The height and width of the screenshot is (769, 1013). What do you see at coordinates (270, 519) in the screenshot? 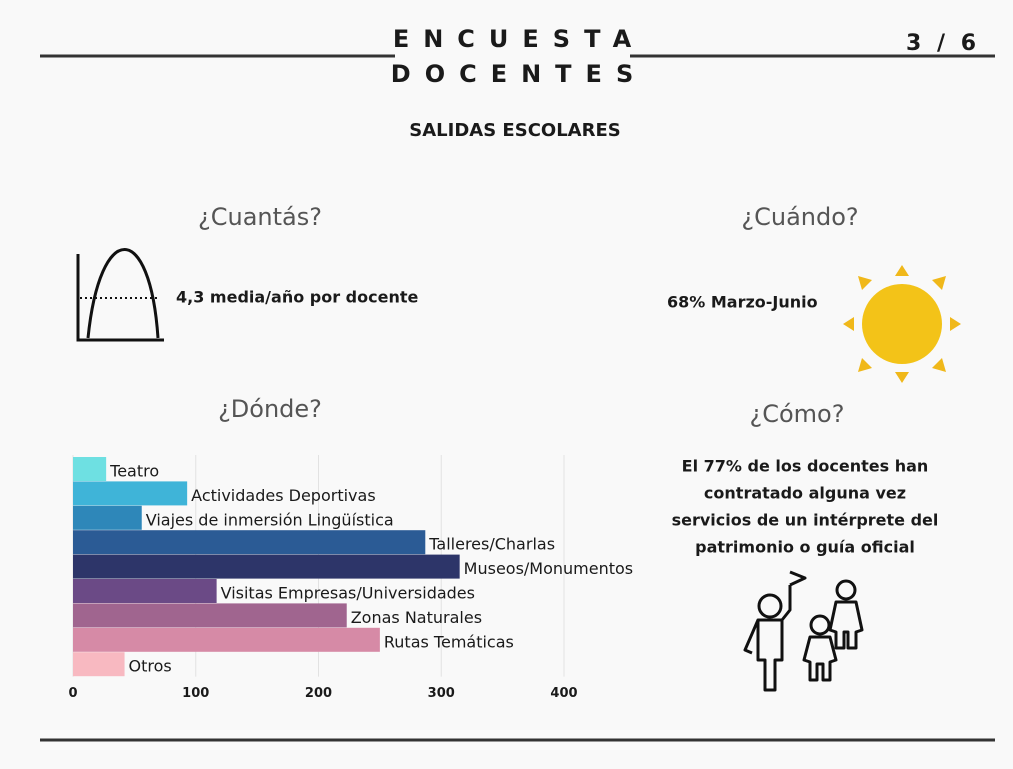
I see `bar-label: Viajes de inmersión Lingüística` at bounding box center [270, 519].